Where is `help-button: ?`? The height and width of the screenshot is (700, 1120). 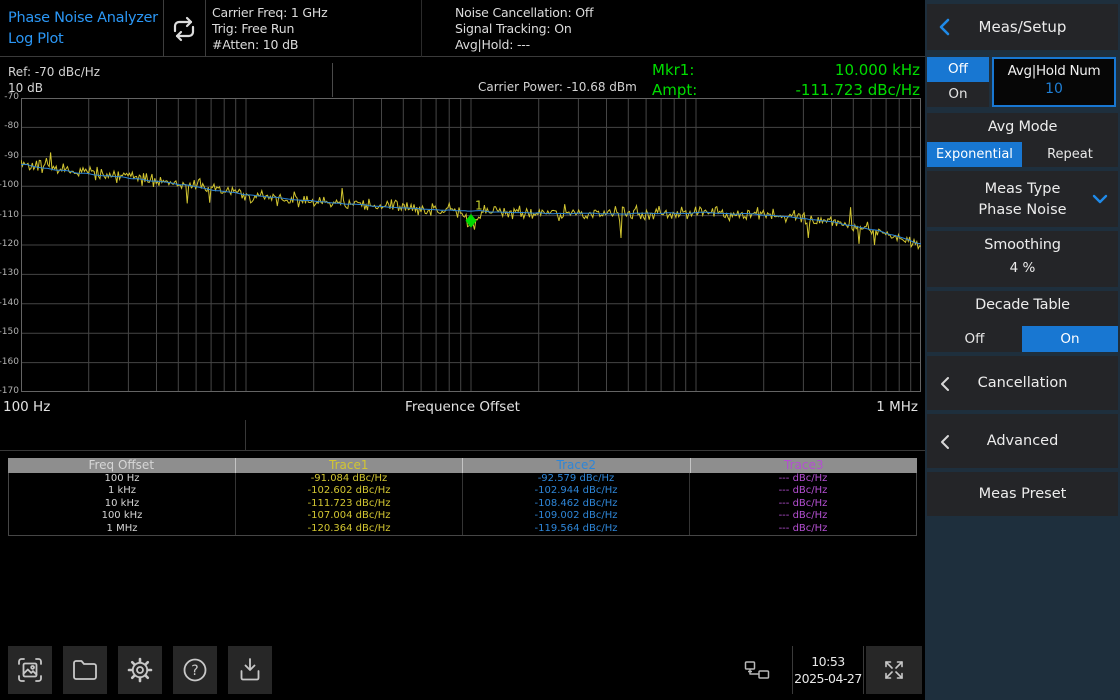 help-button: ? is located at coordinates (195, 670).